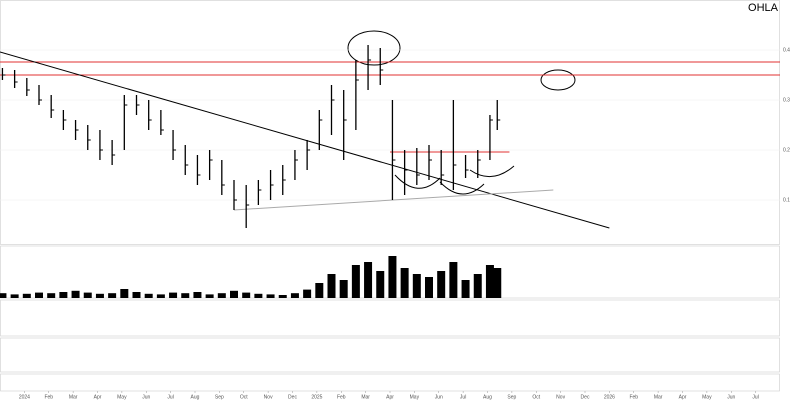 This screenshot has width=799, height=401. Describe the element at coordinates (24, 397) in the screenshot. I see `x-tick-label: 2024` at that location.